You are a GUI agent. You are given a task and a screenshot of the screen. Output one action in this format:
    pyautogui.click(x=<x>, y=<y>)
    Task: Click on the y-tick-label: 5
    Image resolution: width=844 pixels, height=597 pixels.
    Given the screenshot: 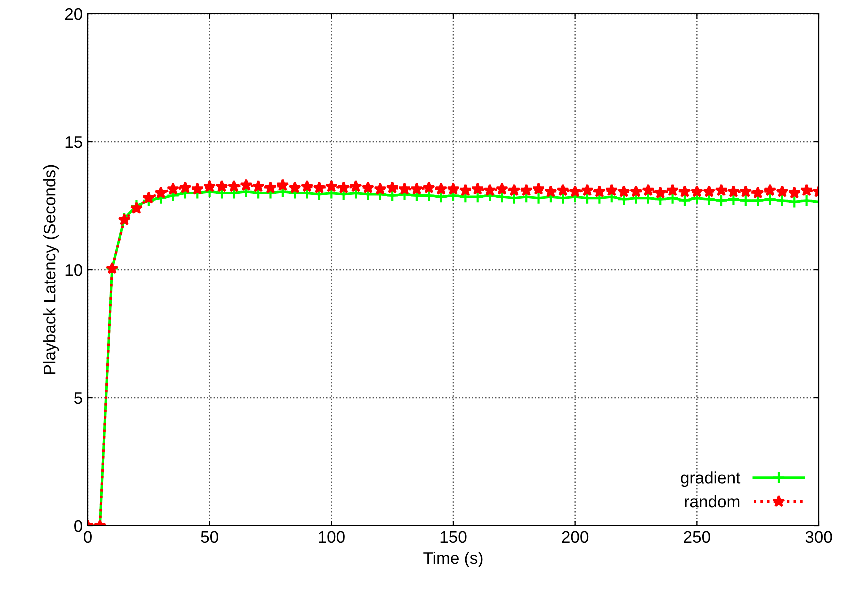 What is the action you would take?
    pyautogui.click(x=78, y=398)
    